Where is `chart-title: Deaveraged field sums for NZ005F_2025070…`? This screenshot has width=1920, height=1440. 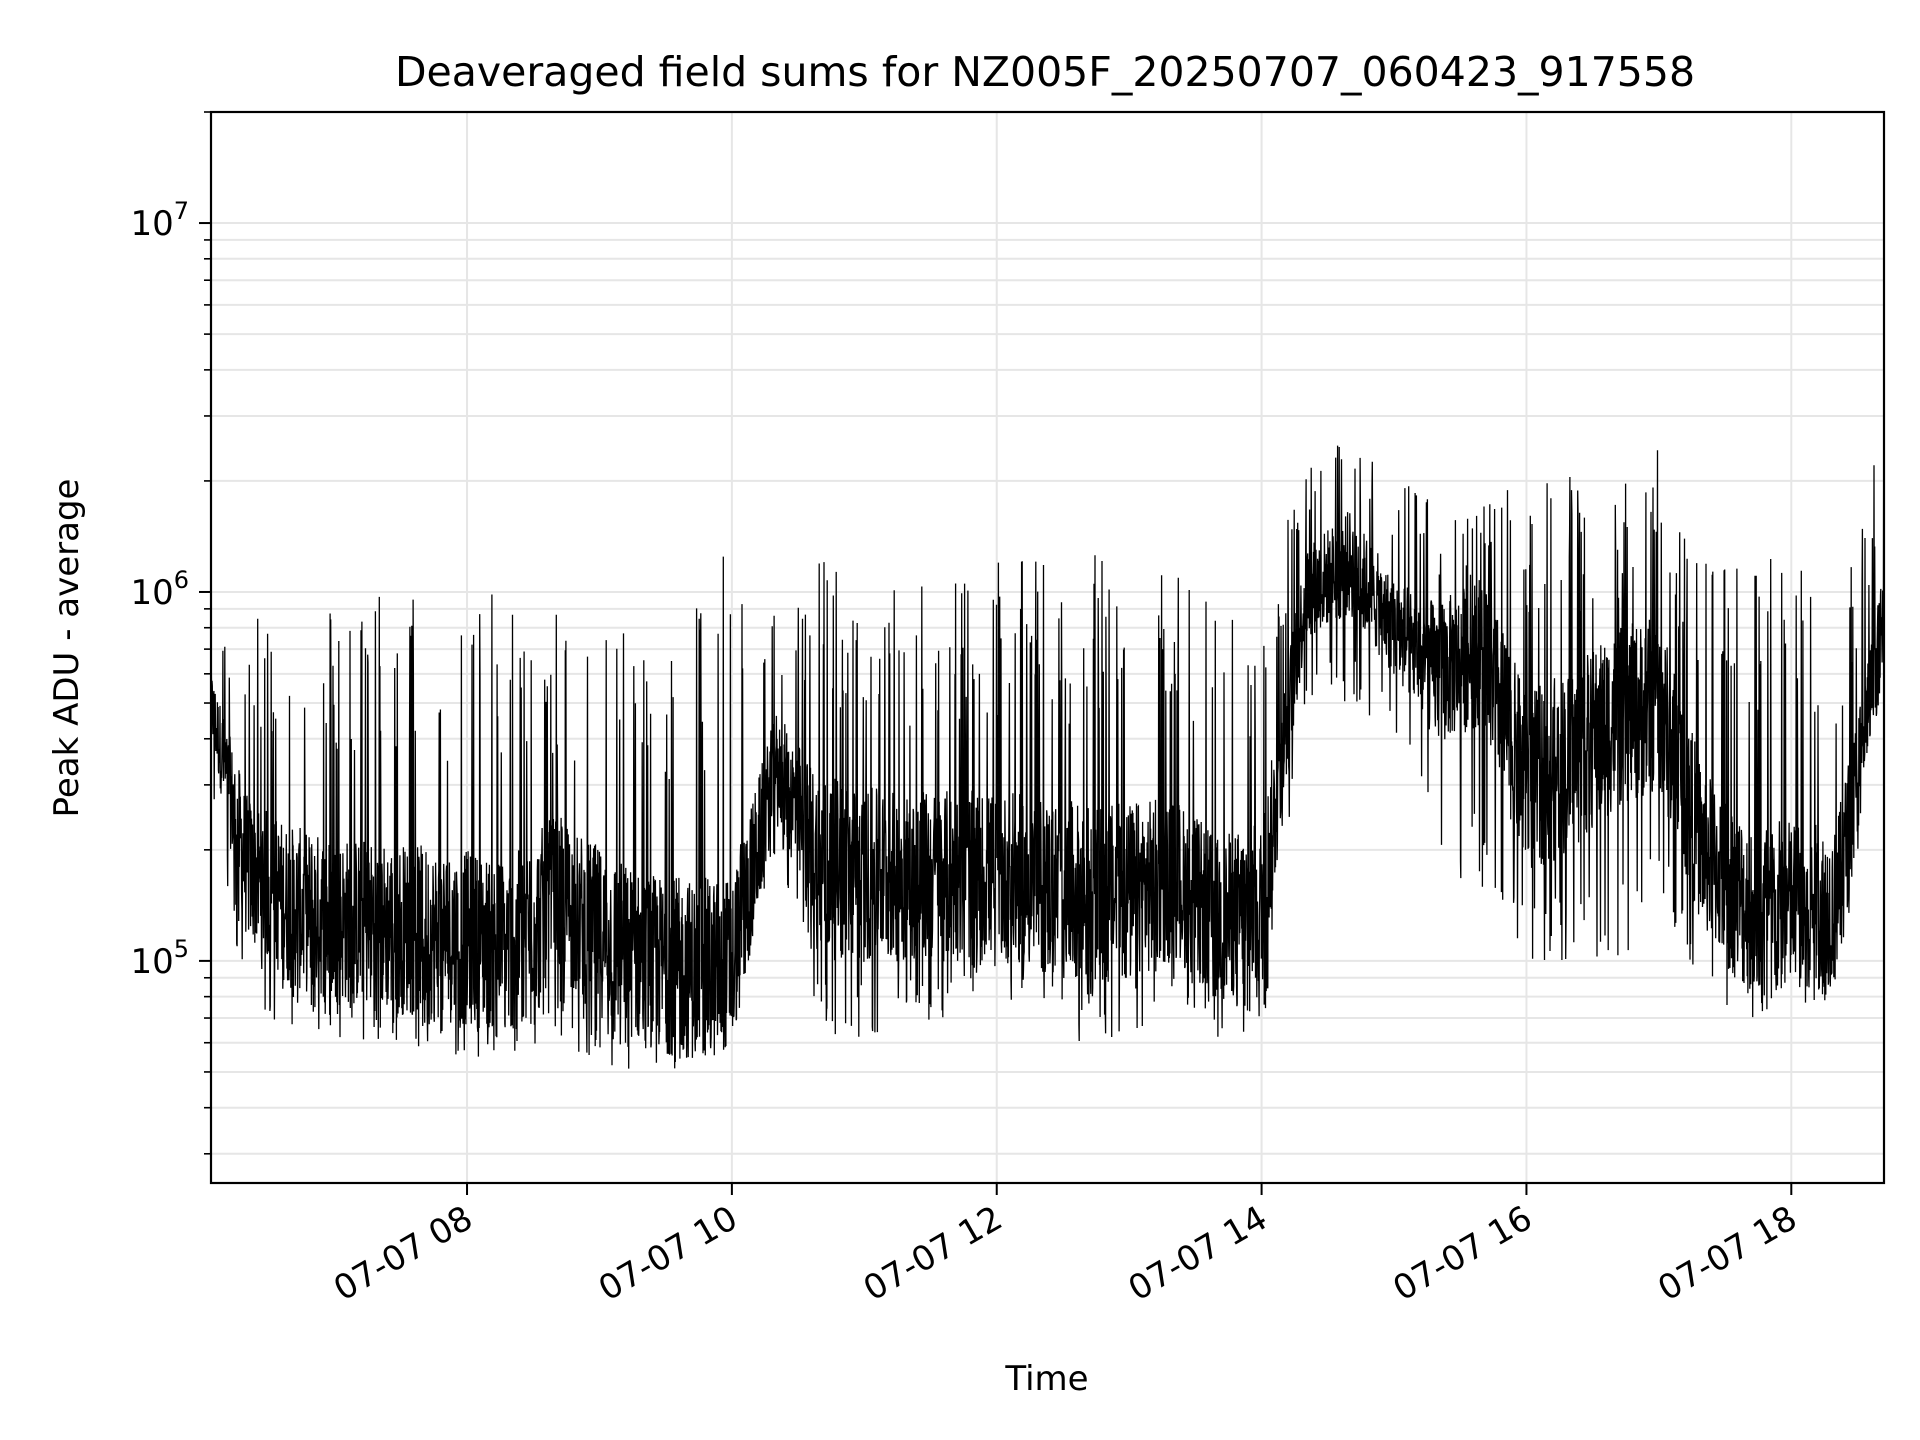
chart-title: Deaveraged field sums for NZ005F_2025070… is located at coordinates (1045, 72).